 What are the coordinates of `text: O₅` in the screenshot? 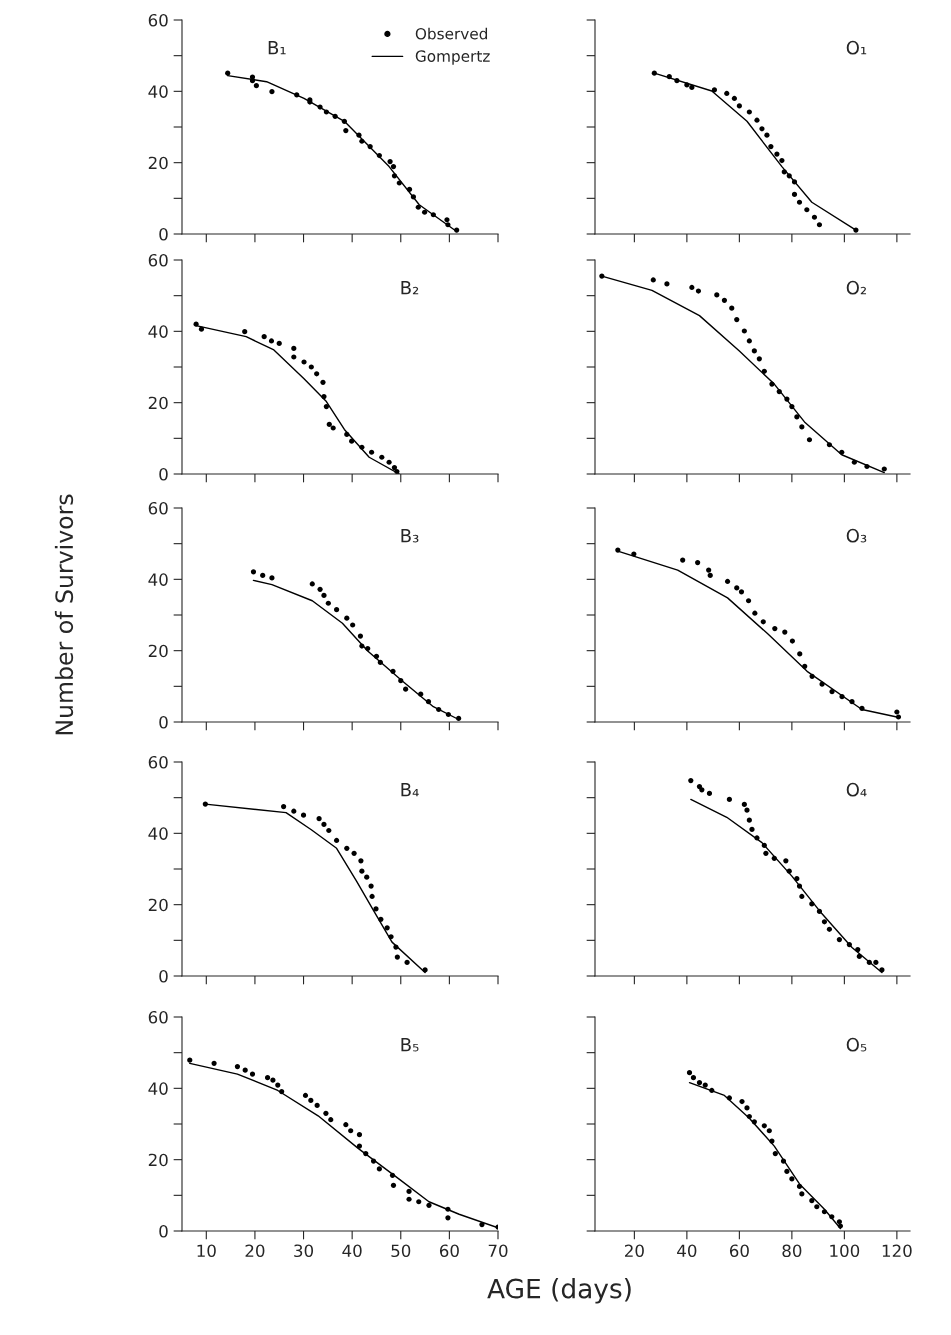 It's located at (856, 1044).